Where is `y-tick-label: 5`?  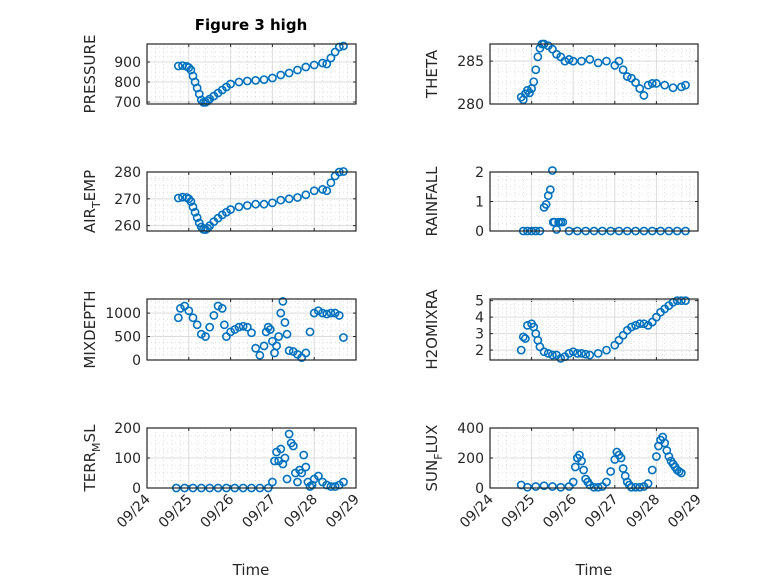 y-tick-label: 5 is located at coordinates (479, 302).